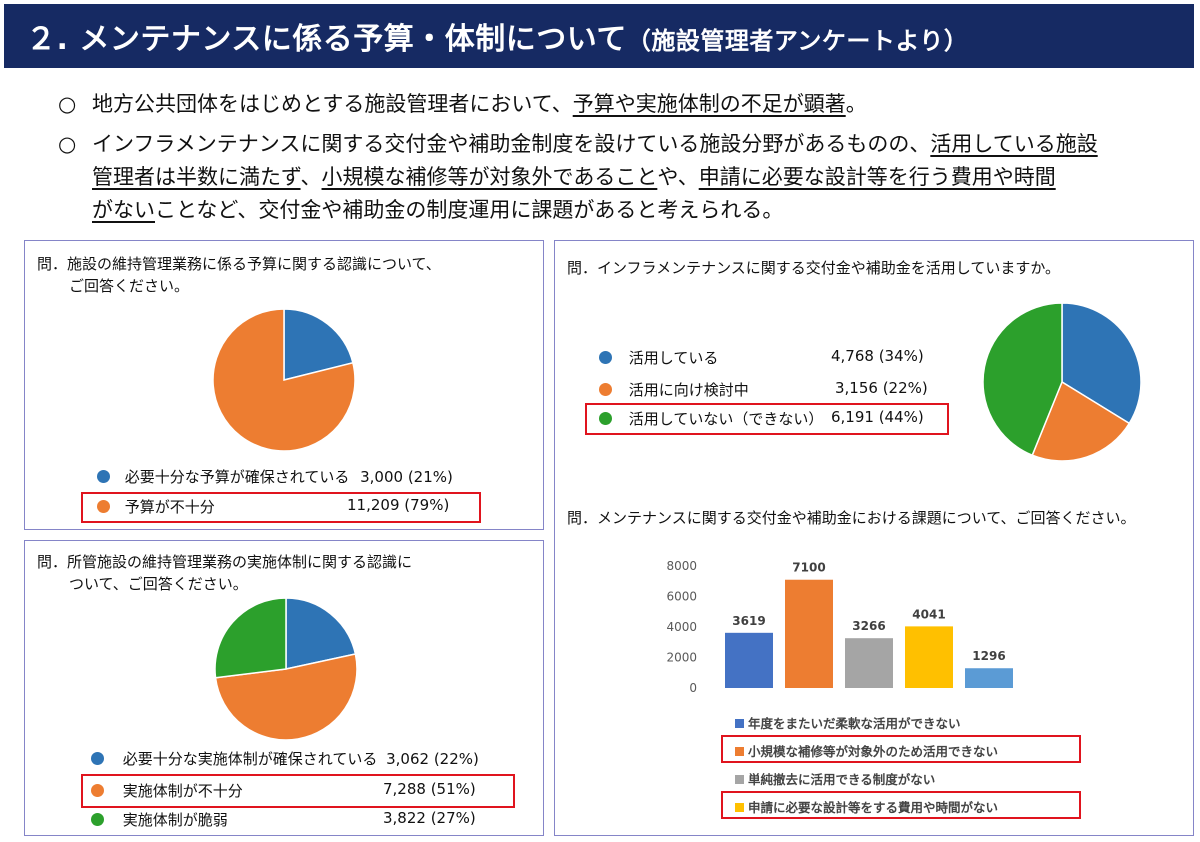 Image resolution: width=1200 pixels, height=842 pixels. I want to click on page-title: ２. メンテナンスに係る予算・体制について（施設管理者アンケートより）, so click(497, 39).